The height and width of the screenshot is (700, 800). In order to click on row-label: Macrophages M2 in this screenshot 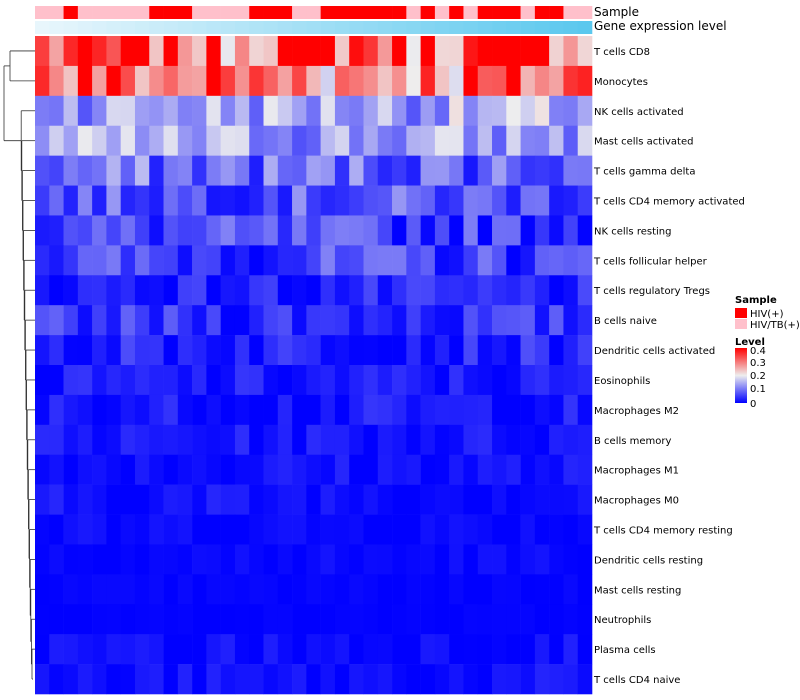, I will do `click(636, 411)`.